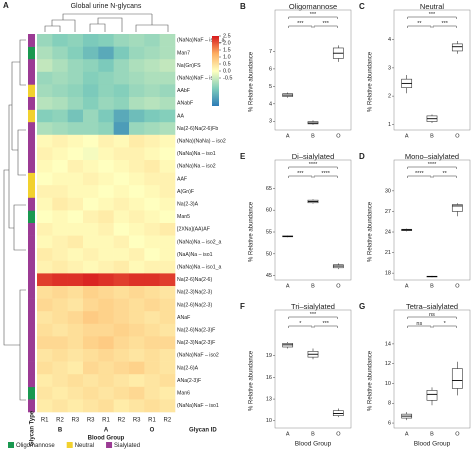 This screenshot has width=474, height=451. I want to click on y-tick-label: 24, so click(388, 232).